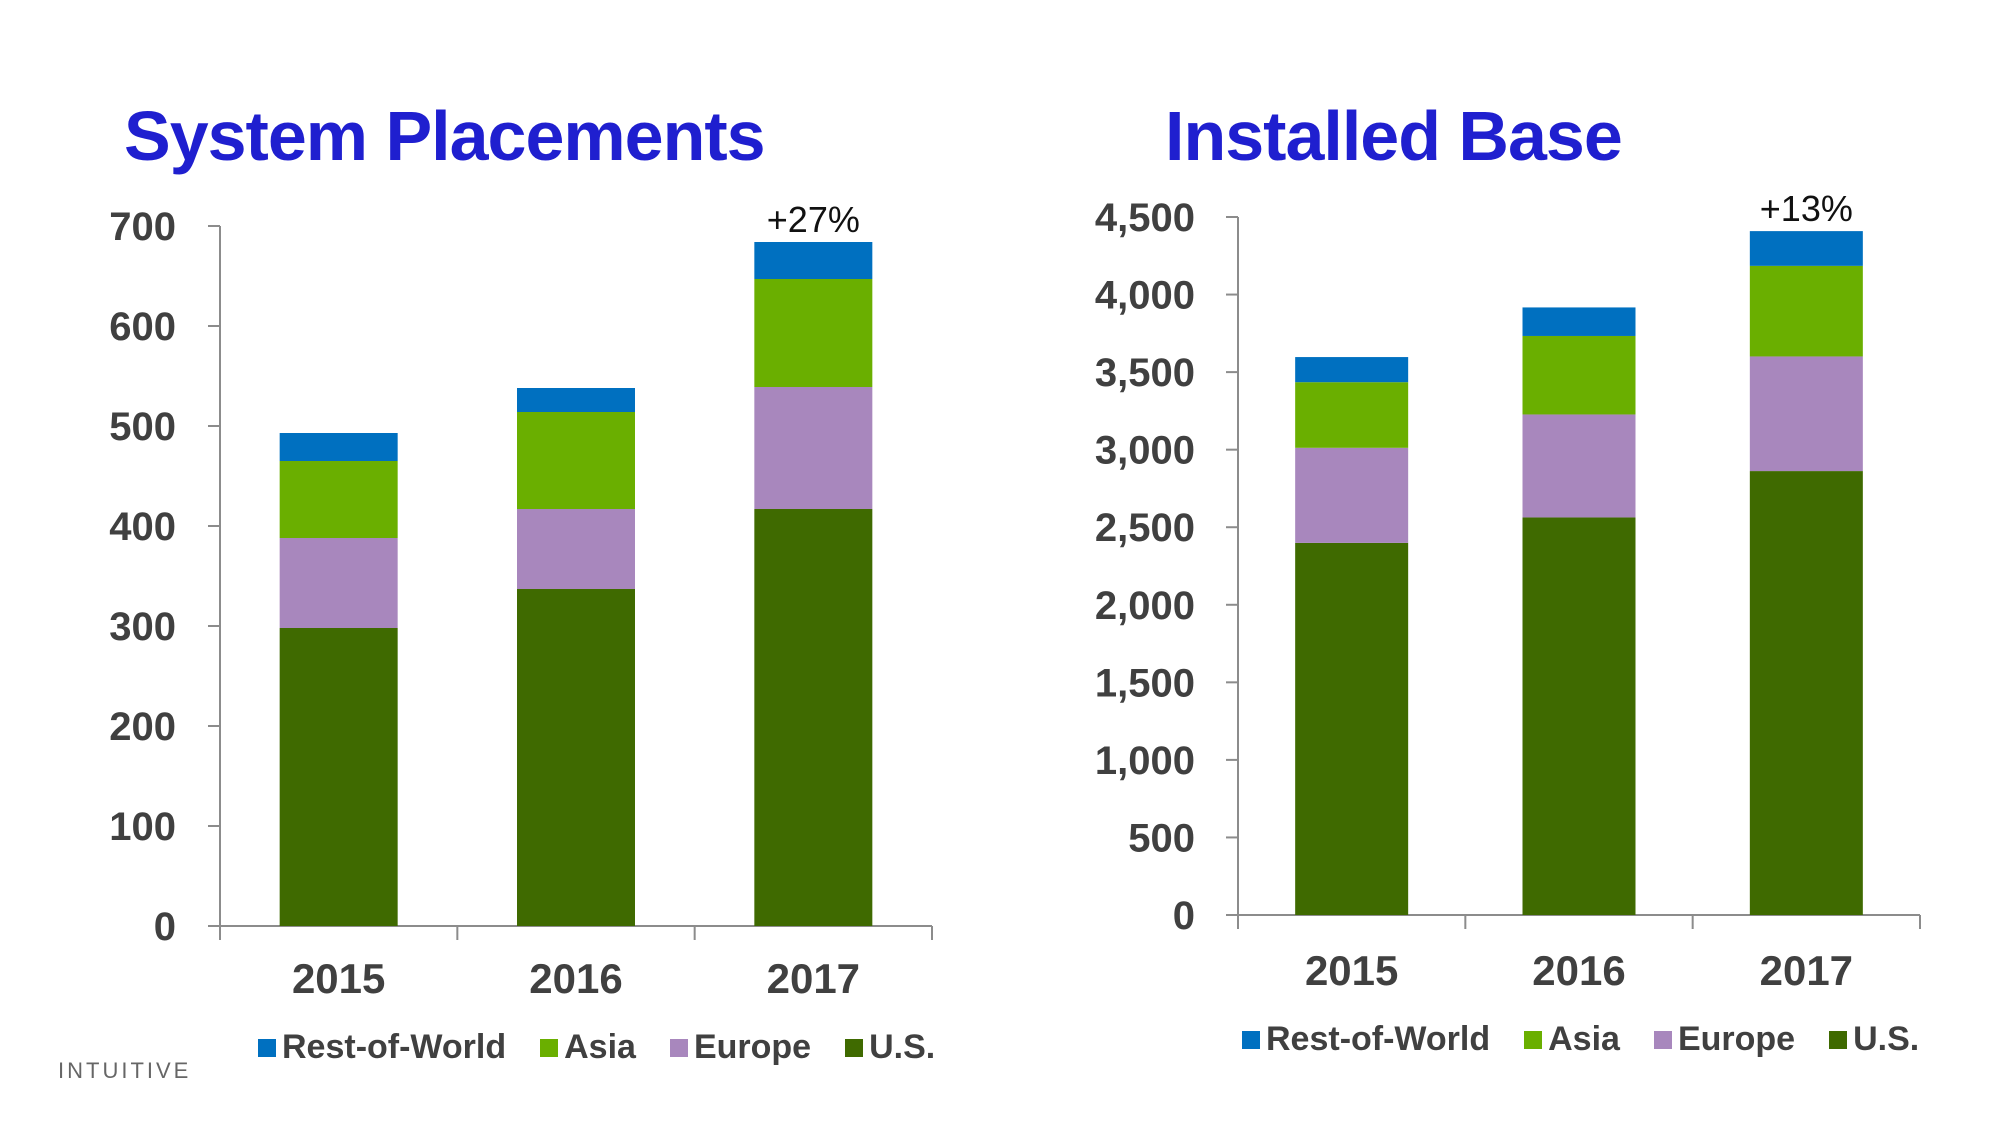 The image size is (2000, 1127). I want to click on y-tick-label: 600, so click(142, 327).